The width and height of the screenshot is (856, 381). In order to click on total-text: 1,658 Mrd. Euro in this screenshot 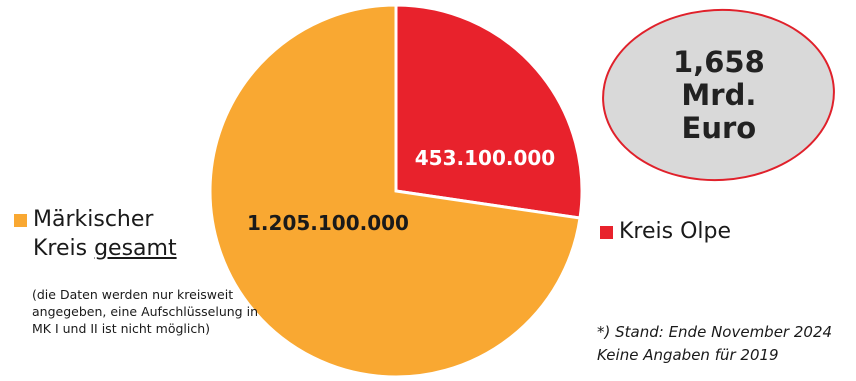, I will do `click(718, 94)`.